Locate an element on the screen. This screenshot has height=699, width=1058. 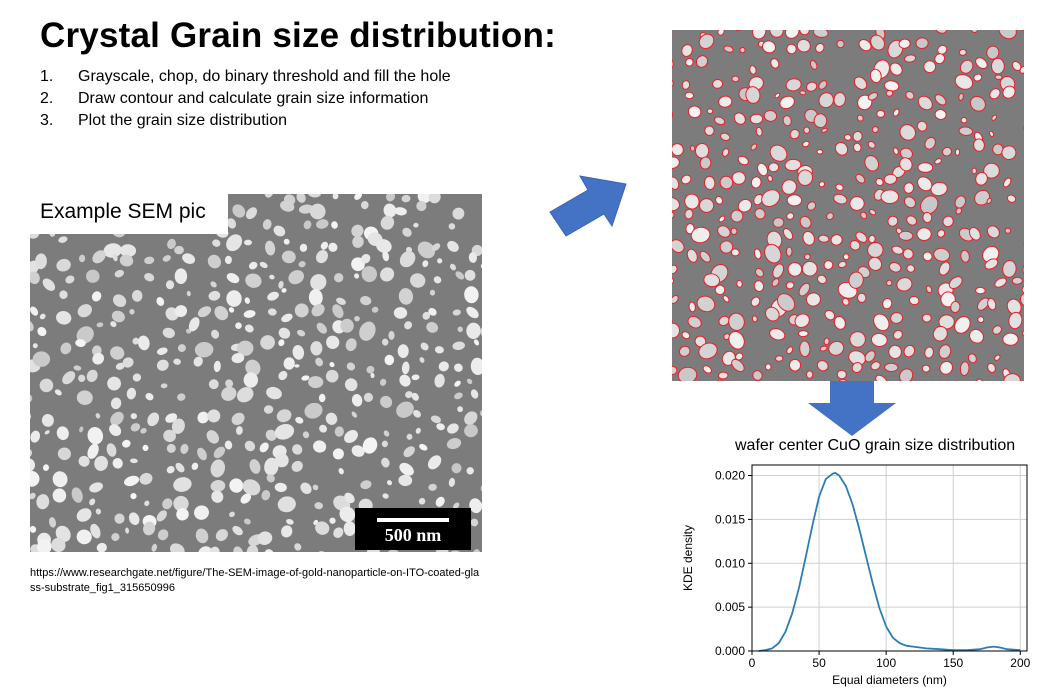
x-axis-label: Equal diameters (nm) is located at coordinates (889, 680).